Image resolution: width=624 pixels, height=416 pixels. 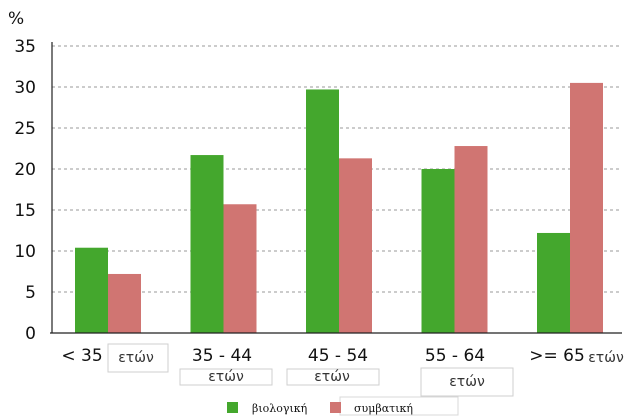 What do you see at coordinates (25, 211) in the screenshot?
I see `y-tick-label: 15` at bounding box center [25, 211].